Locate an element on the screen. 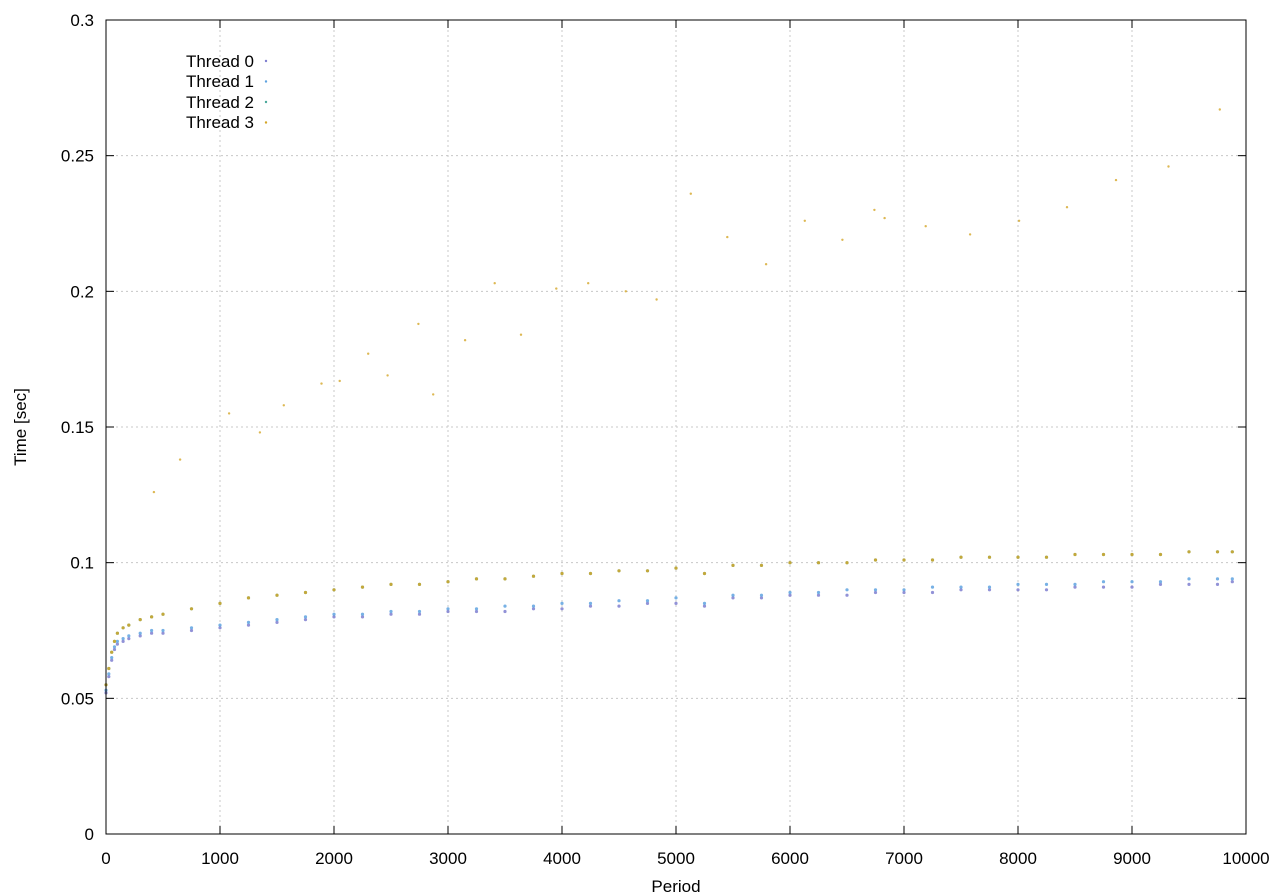 Image resolution: width=1280 pixels, height=896 pixels. x-tick-label: 2000 is located at coordinates (334, 858).